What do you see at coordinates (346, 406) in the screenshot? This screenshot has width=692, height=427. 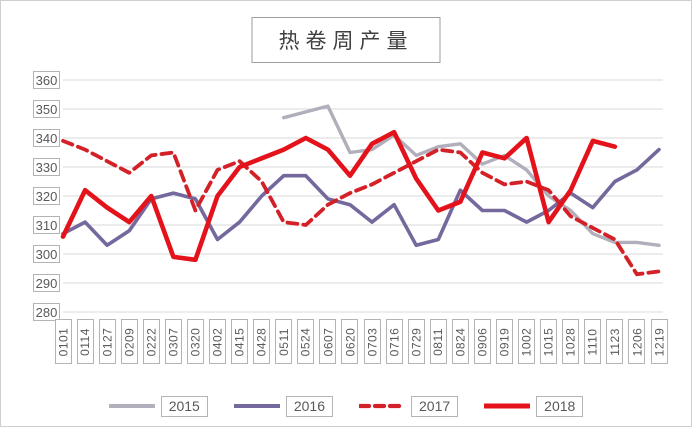 I see `legend: 2015 2016 2017 2018` at bounding box center [346, 406].